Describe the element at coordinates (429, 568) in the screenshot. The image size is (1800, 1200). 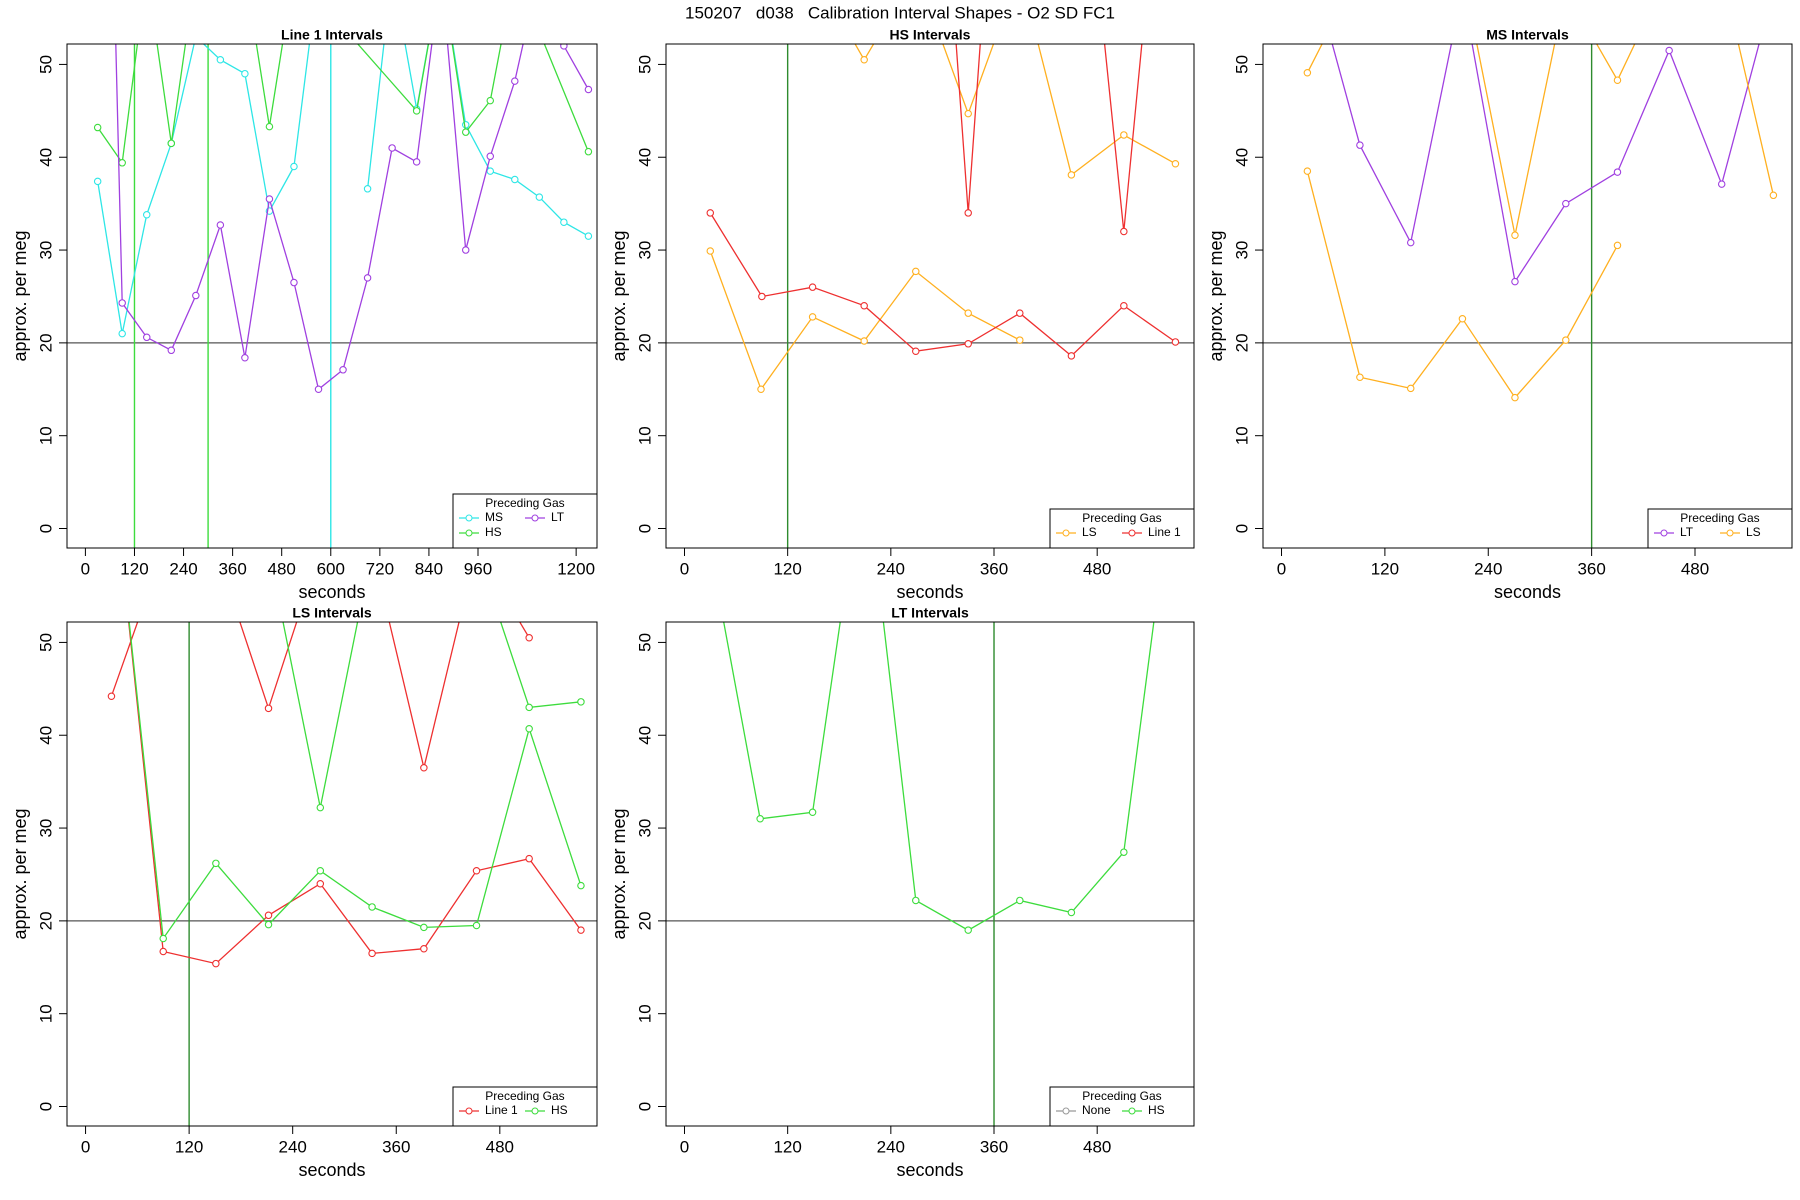
I see `x-tick-label: 840` at that location.